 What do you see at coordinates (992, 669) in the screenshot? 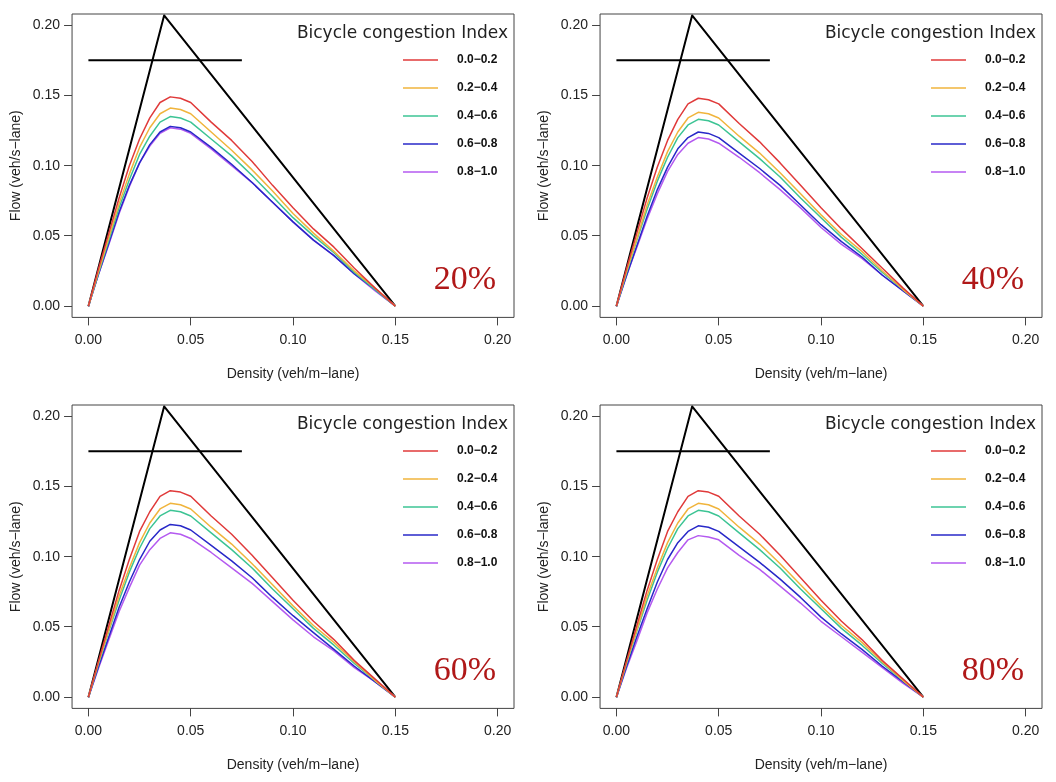
I see `annotation: 80%` at bounding box center [992, 669].